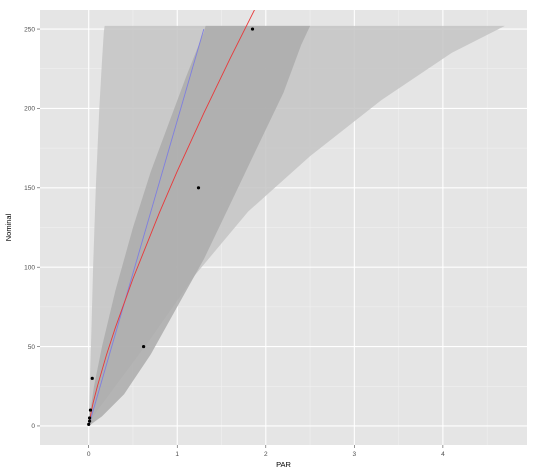  Describe the element at coordinates (355, 454) in the screenshot. I see `x-tick-label: 3` at that location.